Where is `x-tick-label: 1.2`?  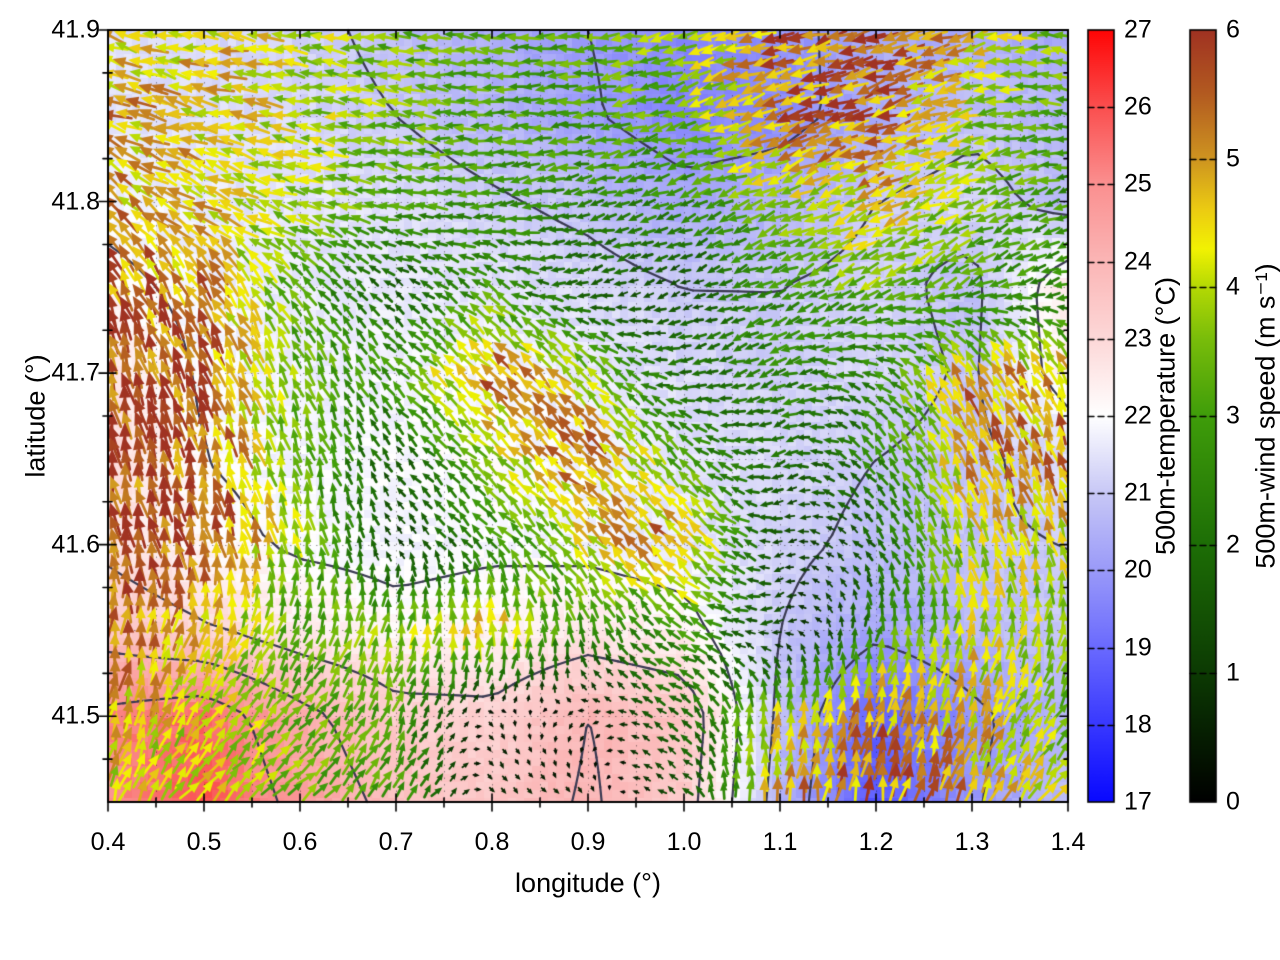 x-tick-label: 1.2 is located at coordinates (876, 842).